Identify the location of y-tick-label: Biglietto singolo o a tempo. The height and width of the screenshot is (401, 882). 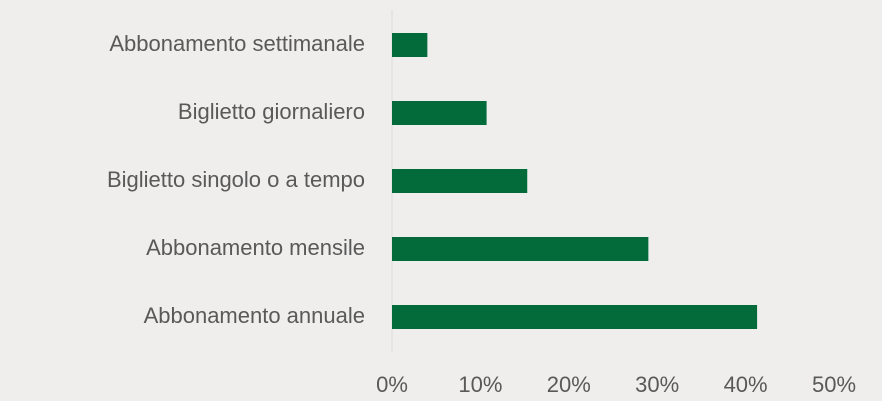
(236, 179).